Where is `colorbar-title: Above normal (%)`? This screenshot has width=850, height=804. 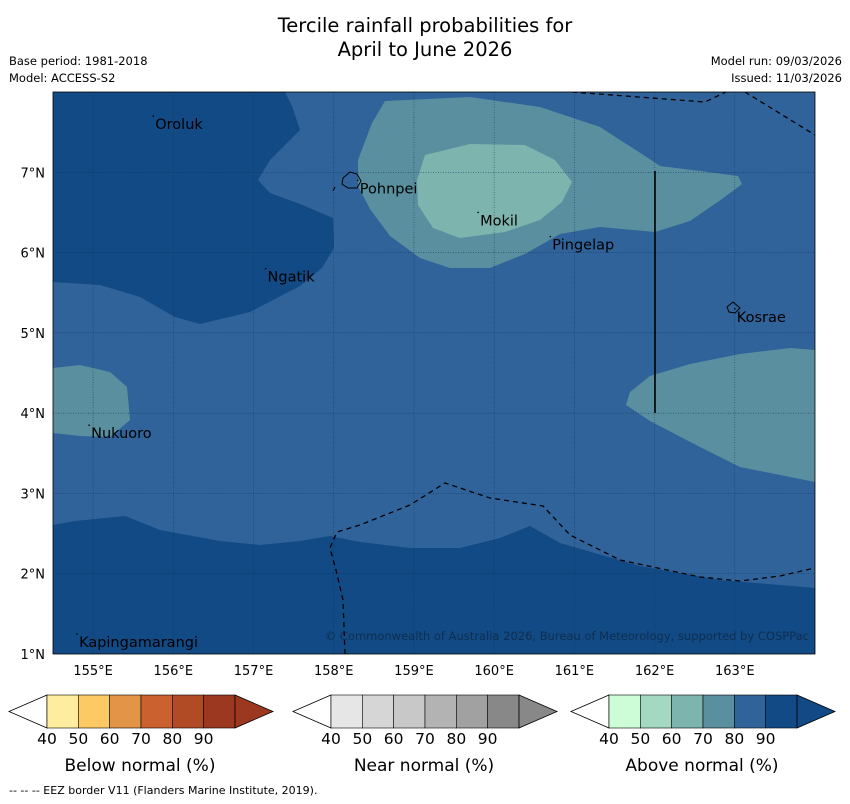
colorbar-title: Above normal (%) is located at coordinates (702, 766).